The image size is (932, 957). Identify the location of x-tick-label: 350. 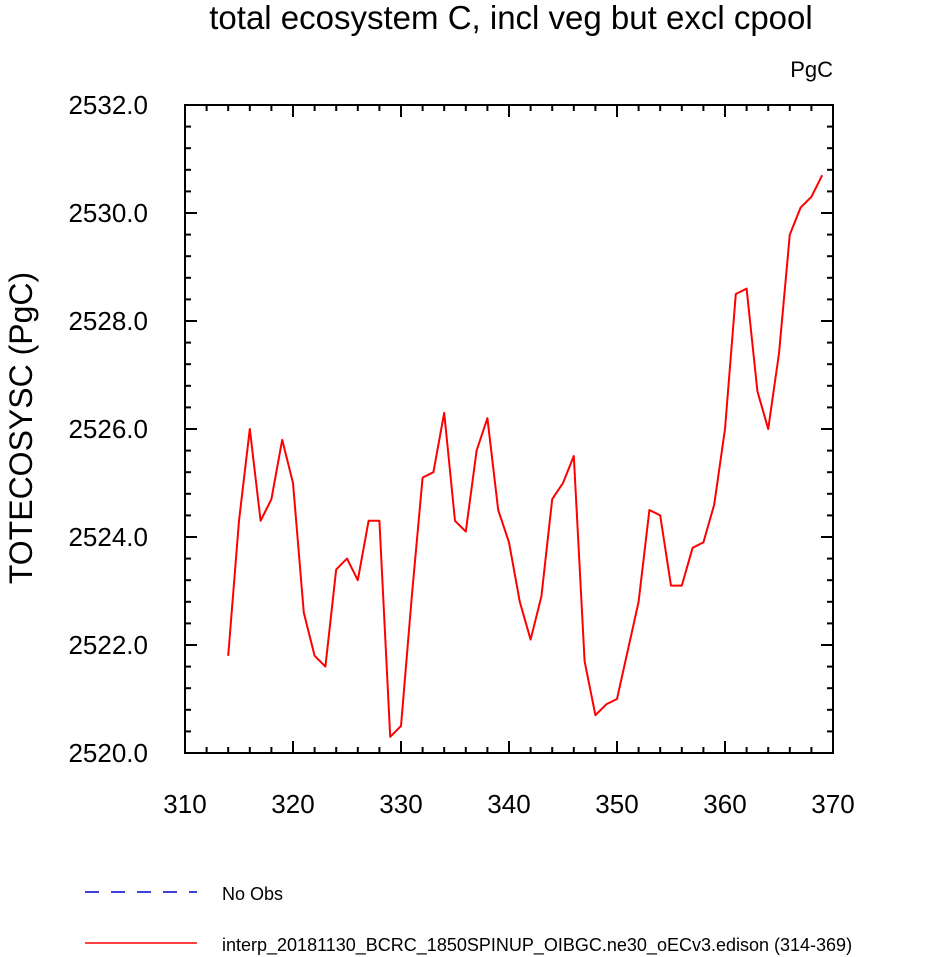
(616, 804).